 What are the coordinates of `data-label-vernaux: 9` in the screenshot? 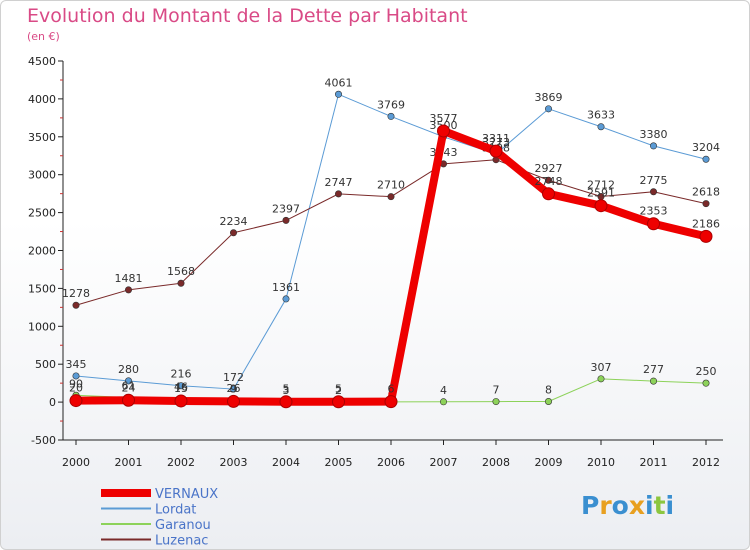 It's located at (233, 388).